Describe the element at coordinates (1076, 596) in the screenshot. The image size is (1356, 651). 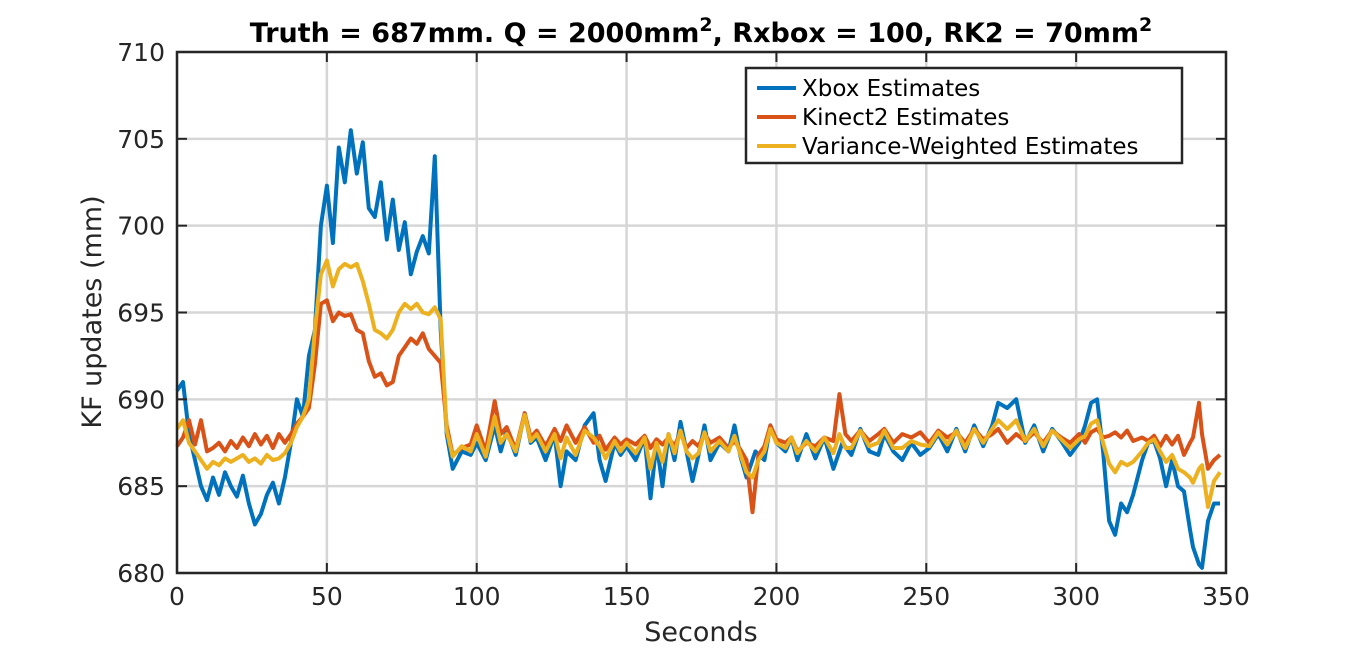
I see `x-tick-label: 300` at that location.